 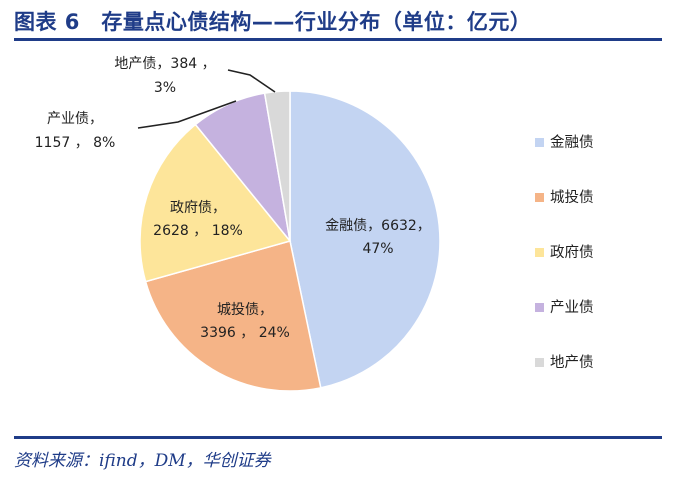 I want to click on source-note: 资料来源：ifind，DM，华创证券, so click(x=142, y=461).